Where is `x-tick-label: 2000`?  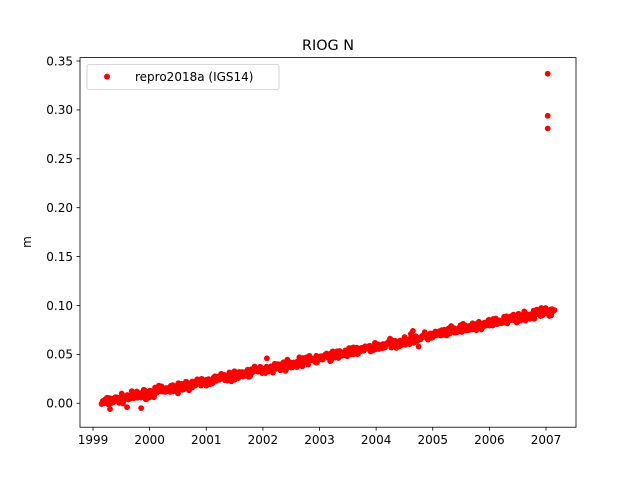 x-tick-label: 2000 is located at coordinates (149, 440).